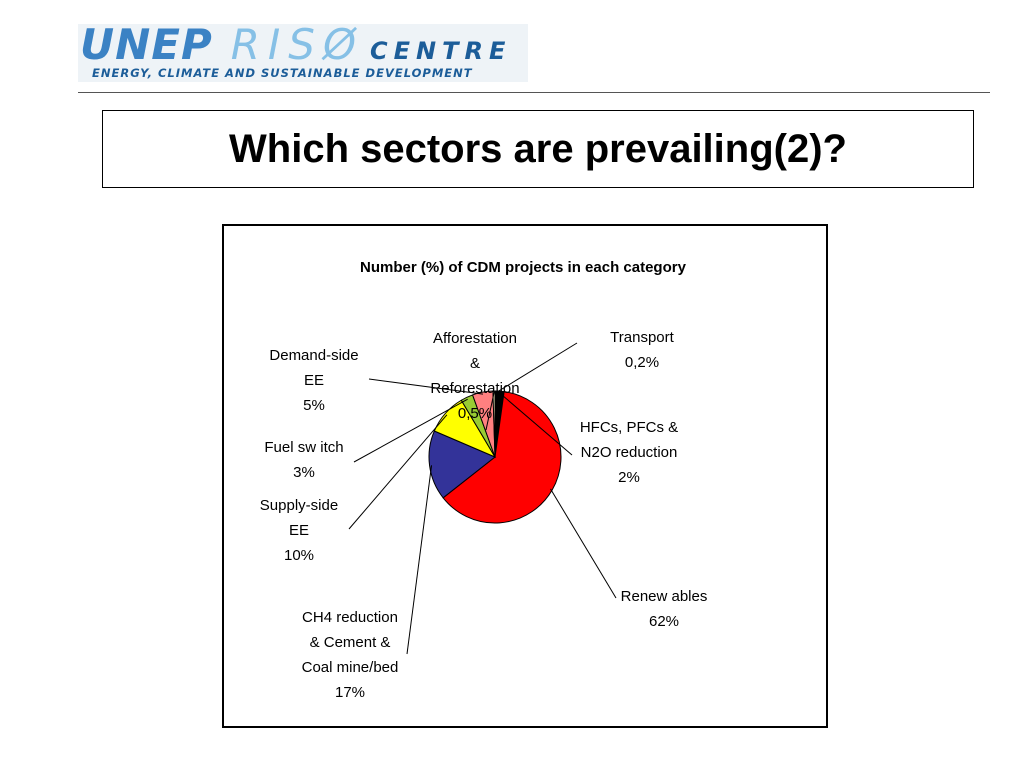 The image size is (1024, 768). I want to click on data-label-line: Reforestation, so click(474, 388).